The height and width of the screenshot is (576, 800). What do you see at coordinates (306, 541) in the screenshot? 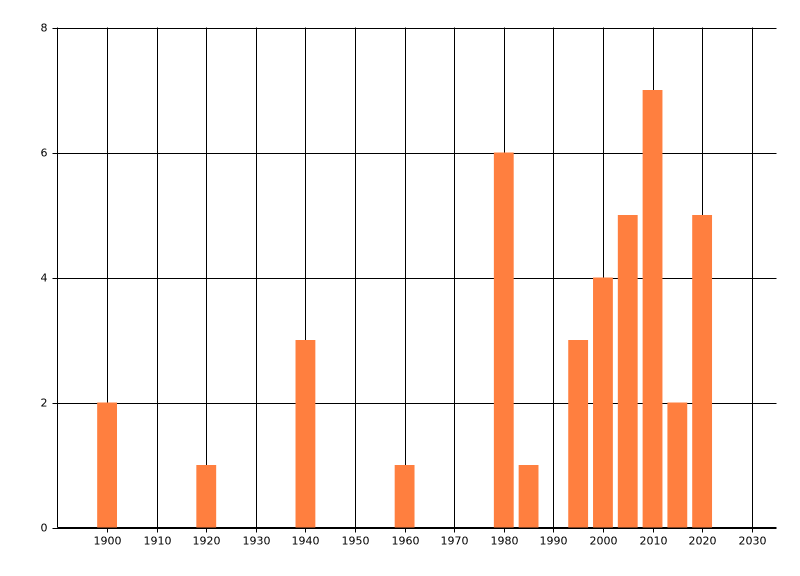
I see `x-tick-label: 1940` at bounding box center [306, 541].